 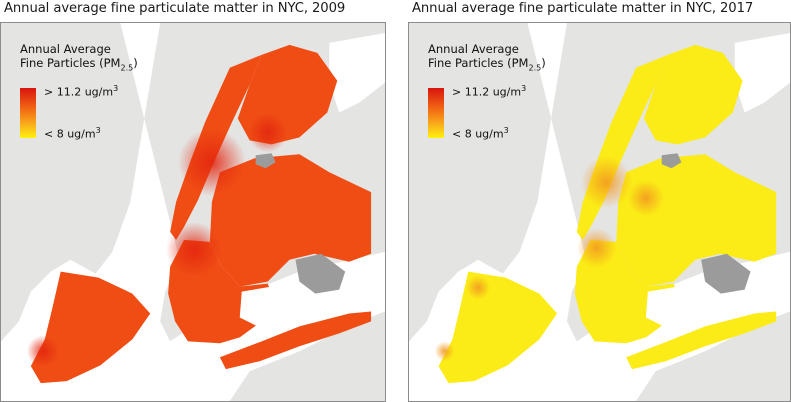 What do you see at coordinates (693, 94) in the screenshot?
I see `borough-bronx` at bounding box center [693, 94].